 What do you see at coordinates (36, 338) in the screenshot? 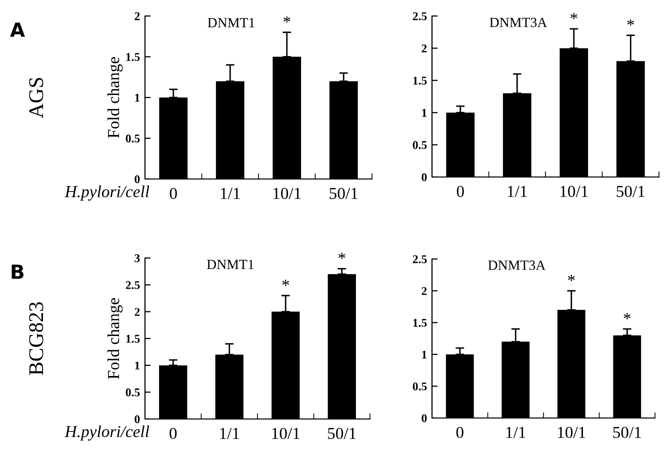
I see `text: BCG823` at bounding box center [36, 338].